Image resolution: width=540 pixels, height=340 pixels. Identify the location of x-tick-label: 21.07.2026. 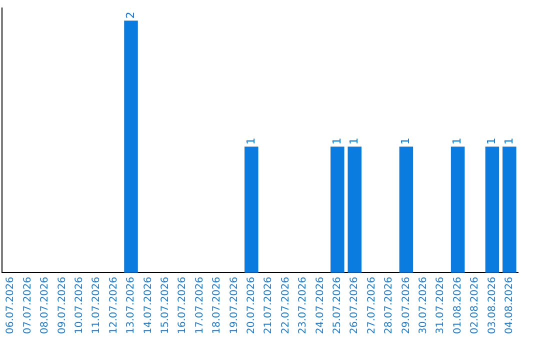
(268, 305).